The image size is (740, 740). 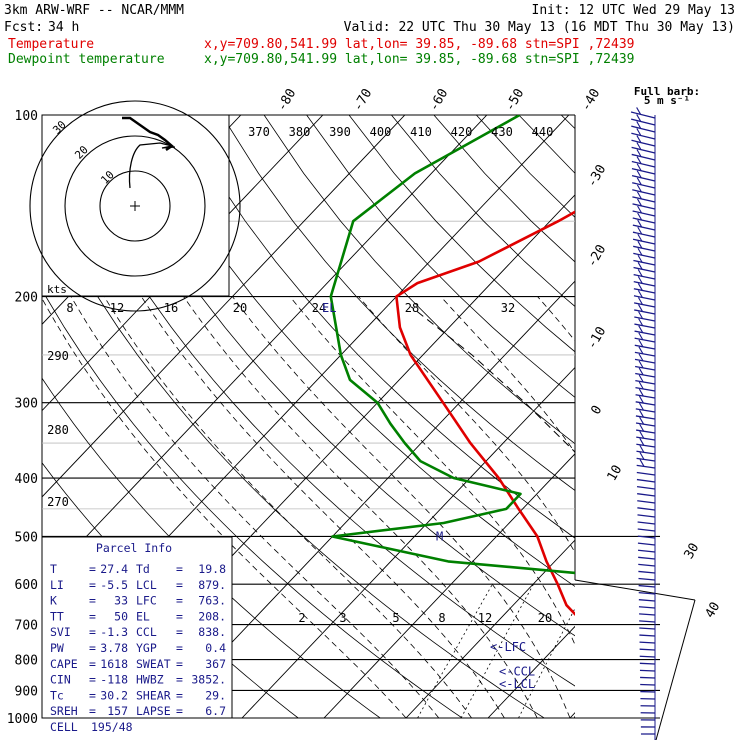 What do you see at coordinates (58, 502) in the screenshot?
I see `theta-label: 270` at bounding box center [58, 502].